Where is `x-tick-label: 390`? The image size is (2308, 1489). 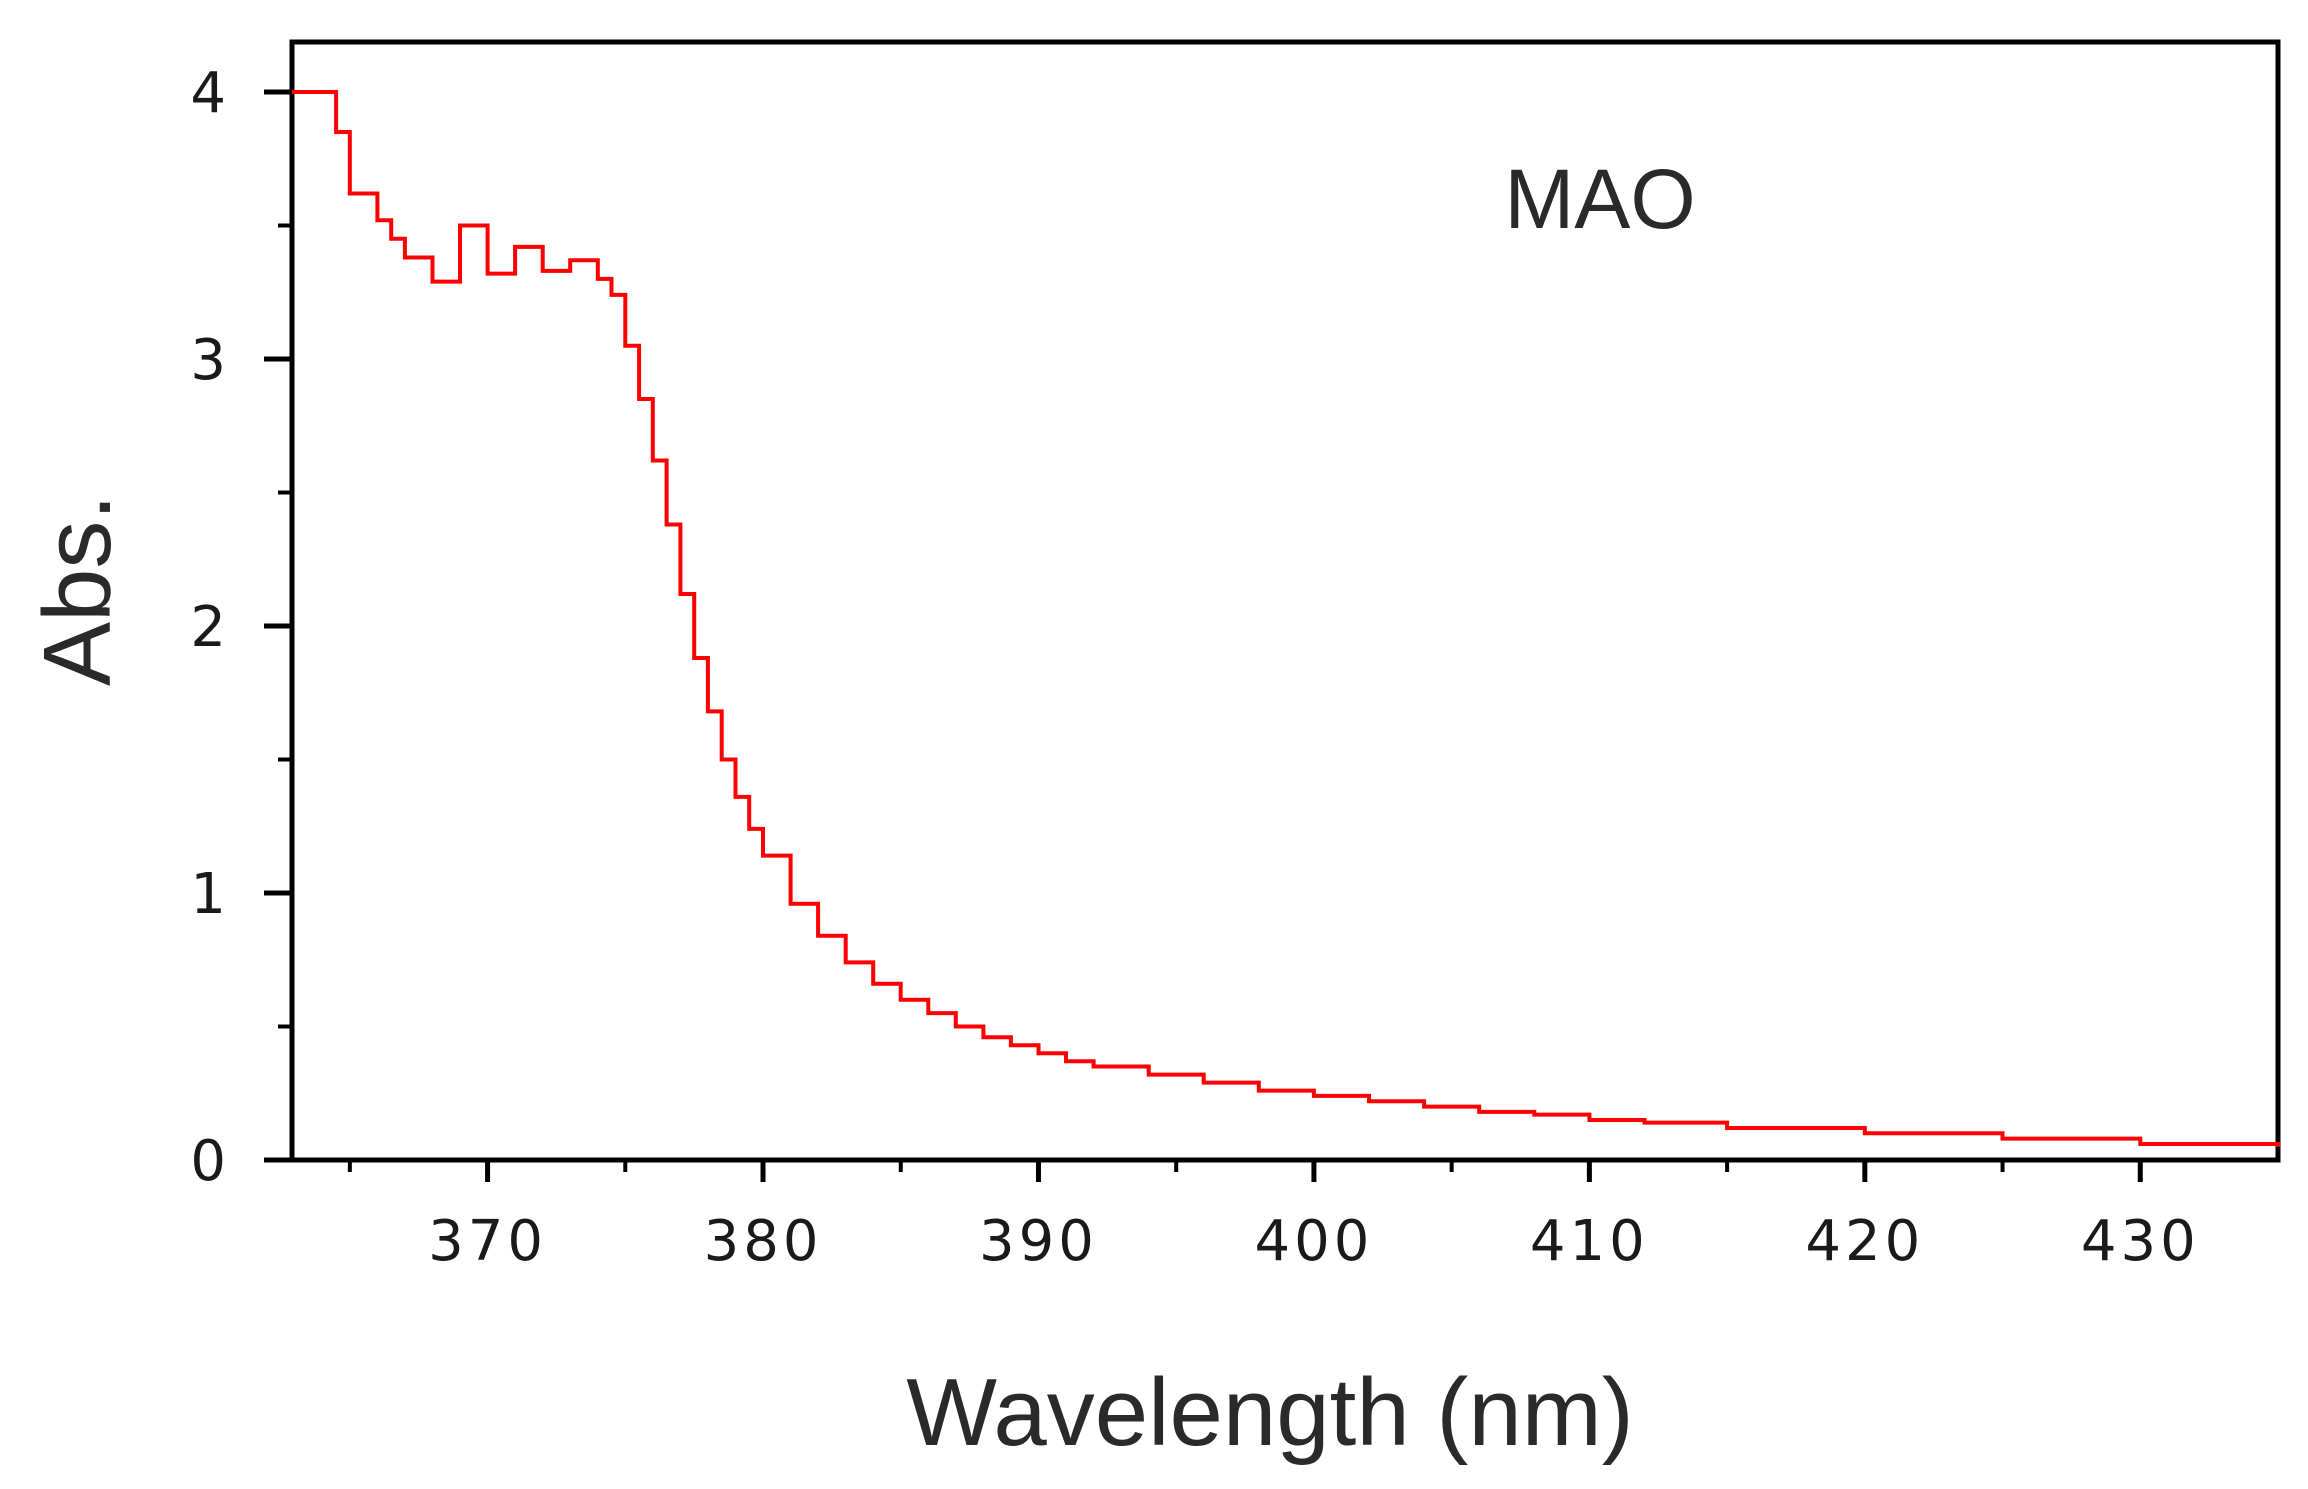
x-tick-label: 390 is located at coordinates (1038, 1241).